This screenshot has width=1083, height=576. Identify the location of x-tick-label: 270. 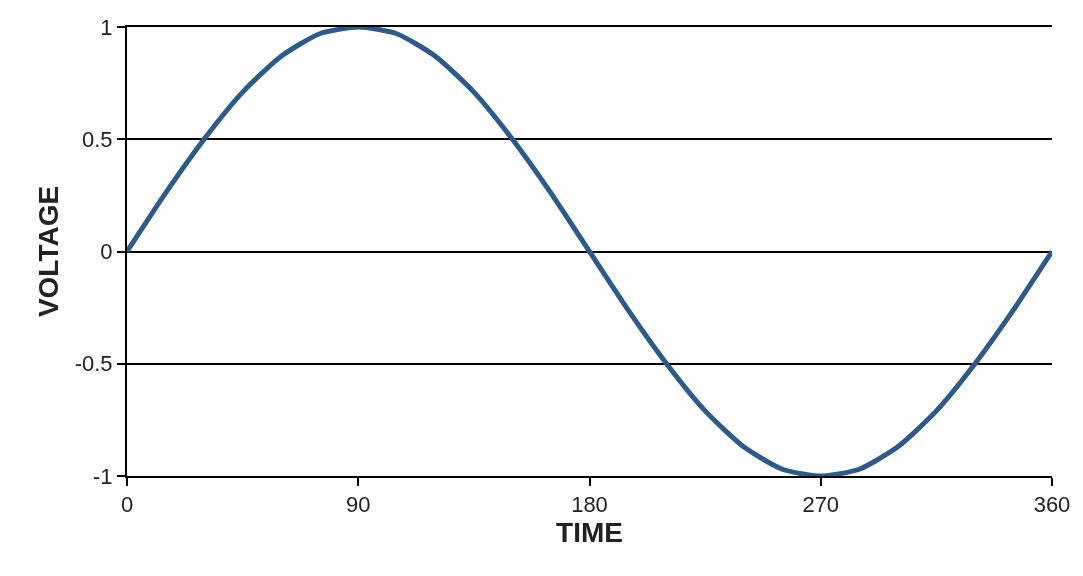
(821, 505).